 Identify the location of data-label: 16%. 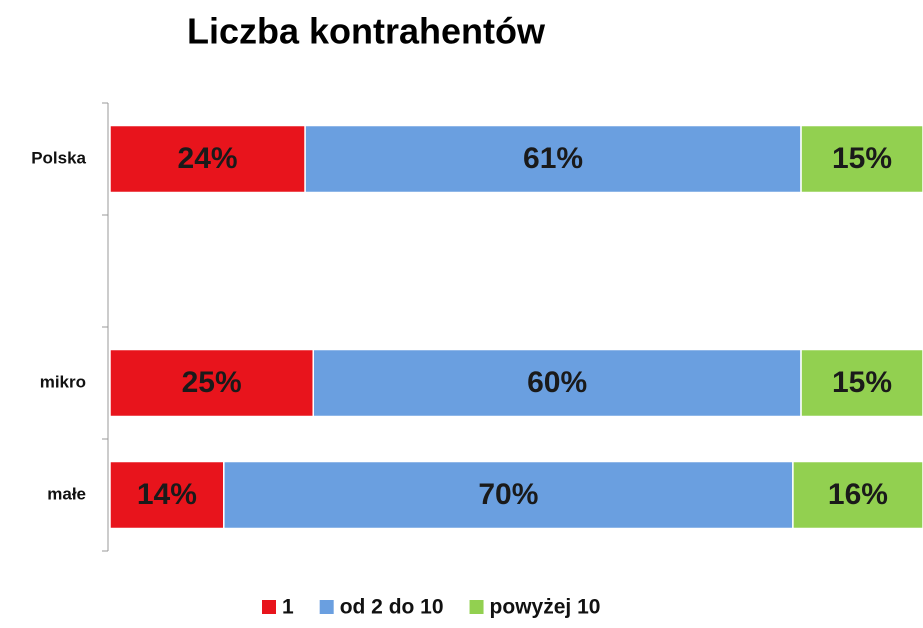
(858, 494).